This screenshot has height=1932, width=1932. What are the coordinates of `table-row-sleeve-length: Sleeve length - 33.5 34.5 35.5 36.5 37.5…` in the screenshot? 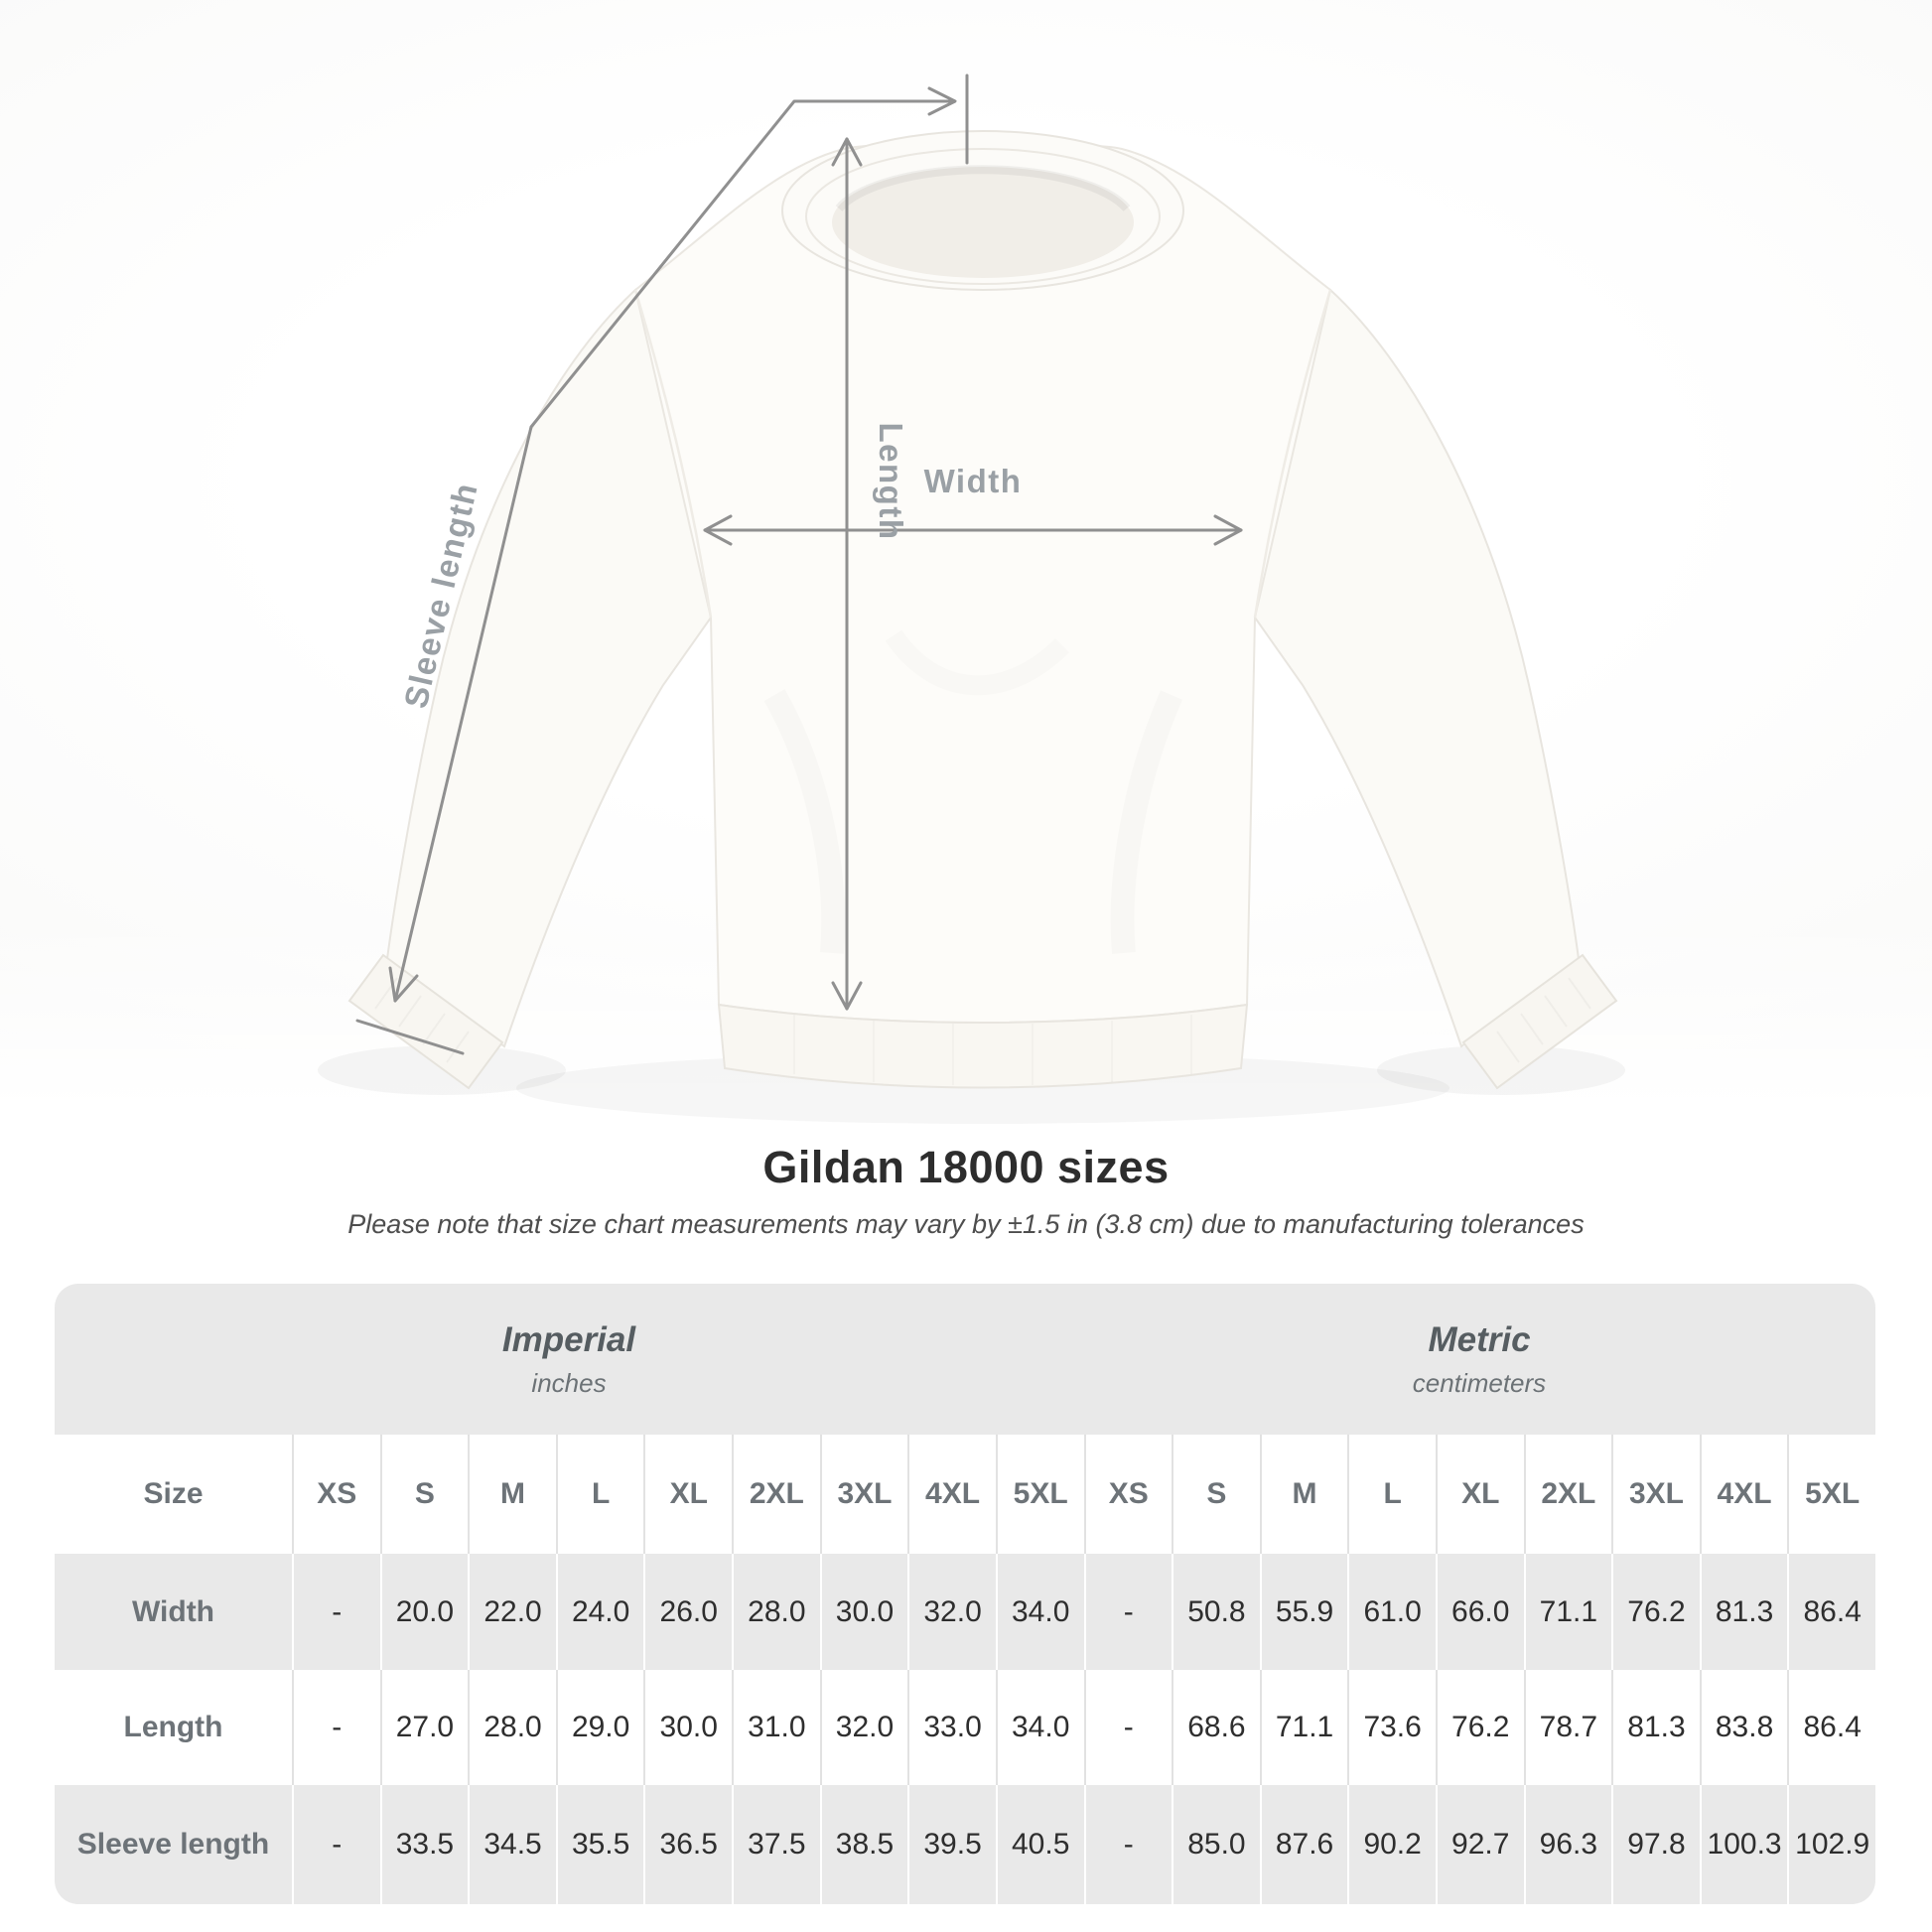 It's located at (965, 1844).